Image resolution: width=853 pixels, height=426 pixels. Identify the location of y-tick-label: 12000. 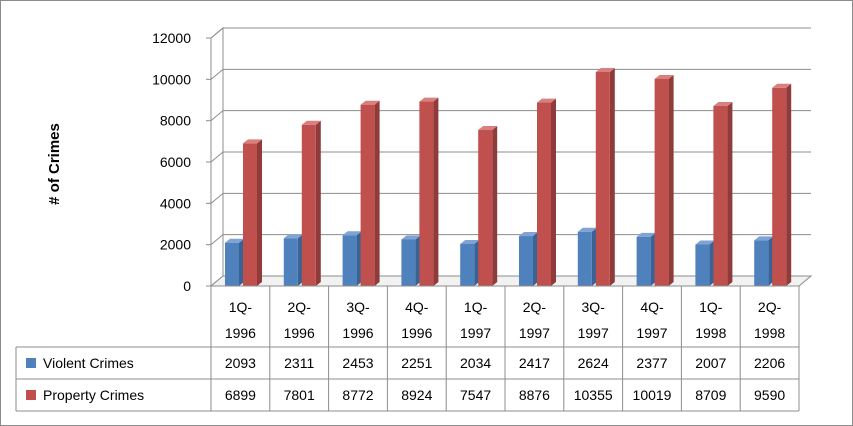
(171, 38).